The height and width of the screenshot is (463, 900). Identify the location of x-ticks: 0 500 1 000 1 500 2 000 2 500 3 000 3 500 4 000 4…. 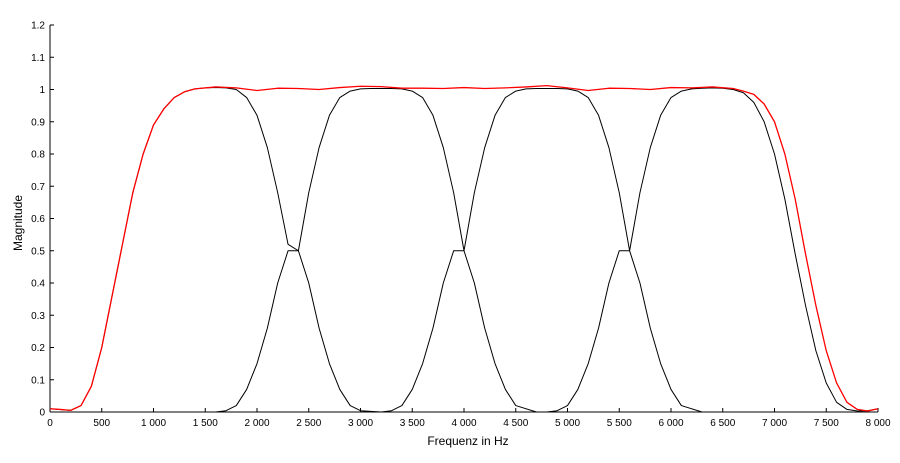
(469, 418).